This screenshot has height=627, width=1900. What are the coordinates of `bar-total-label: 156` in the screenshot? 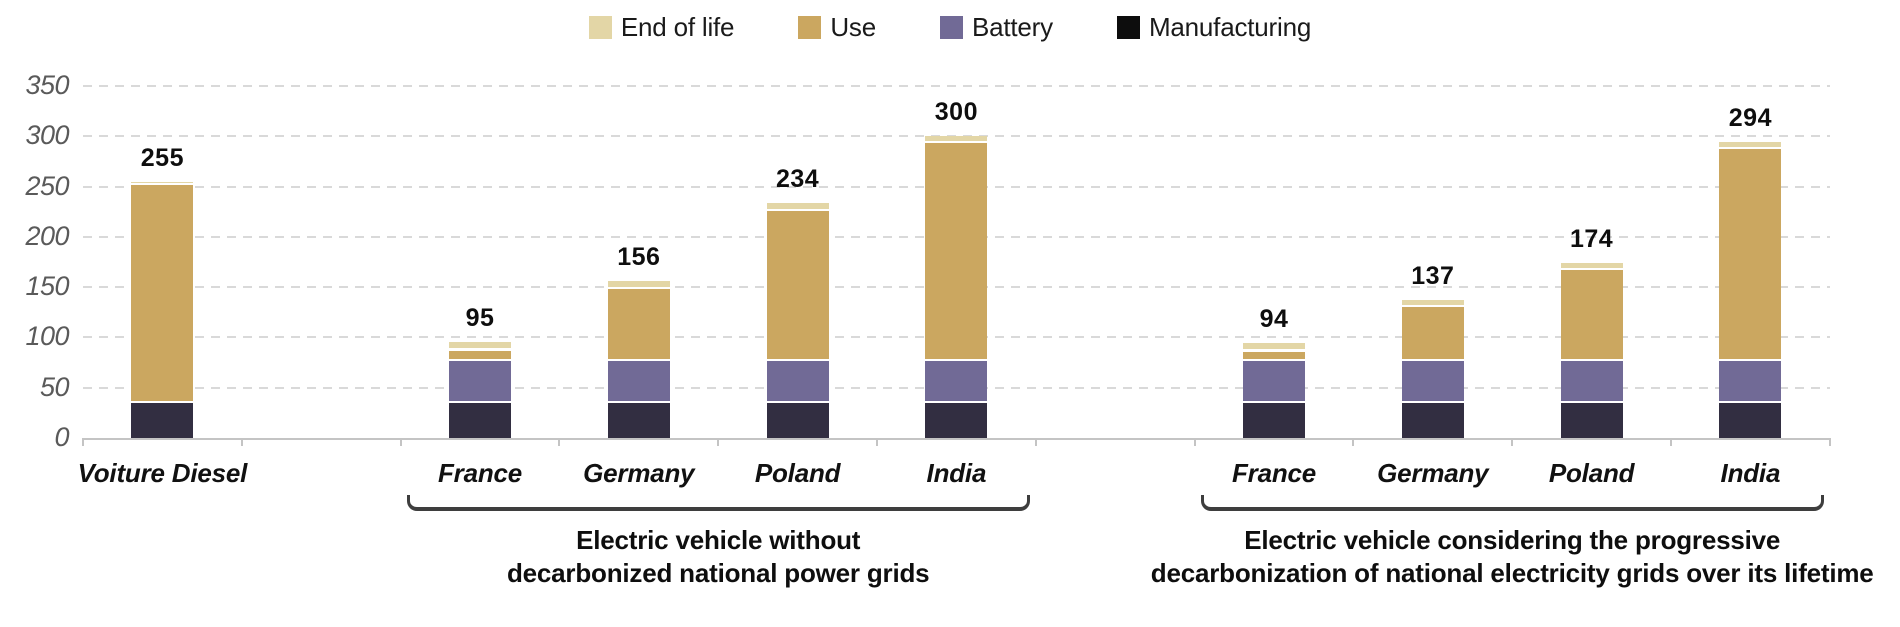 It's located at (639, 257).